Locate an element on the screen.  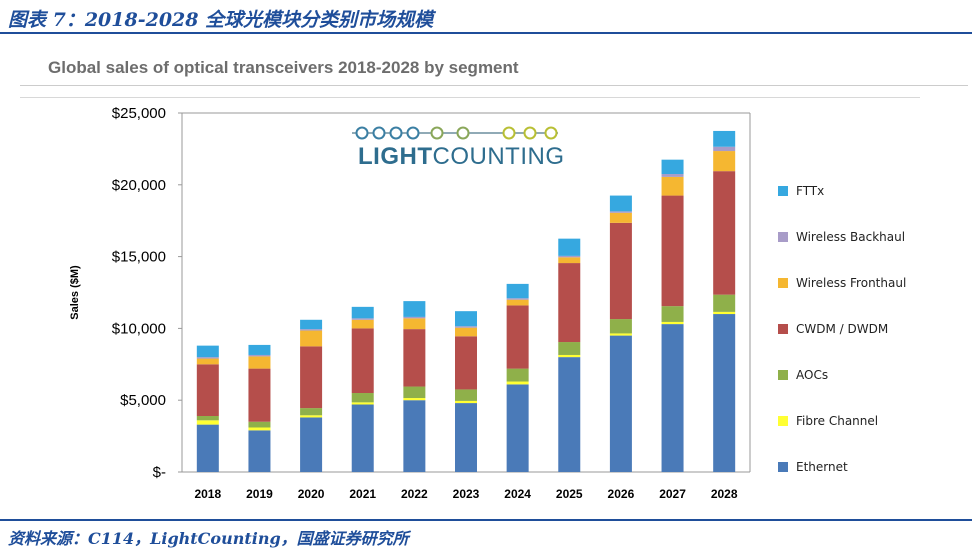
x-tick-label: 2021 is located at coordinates (362, 494).